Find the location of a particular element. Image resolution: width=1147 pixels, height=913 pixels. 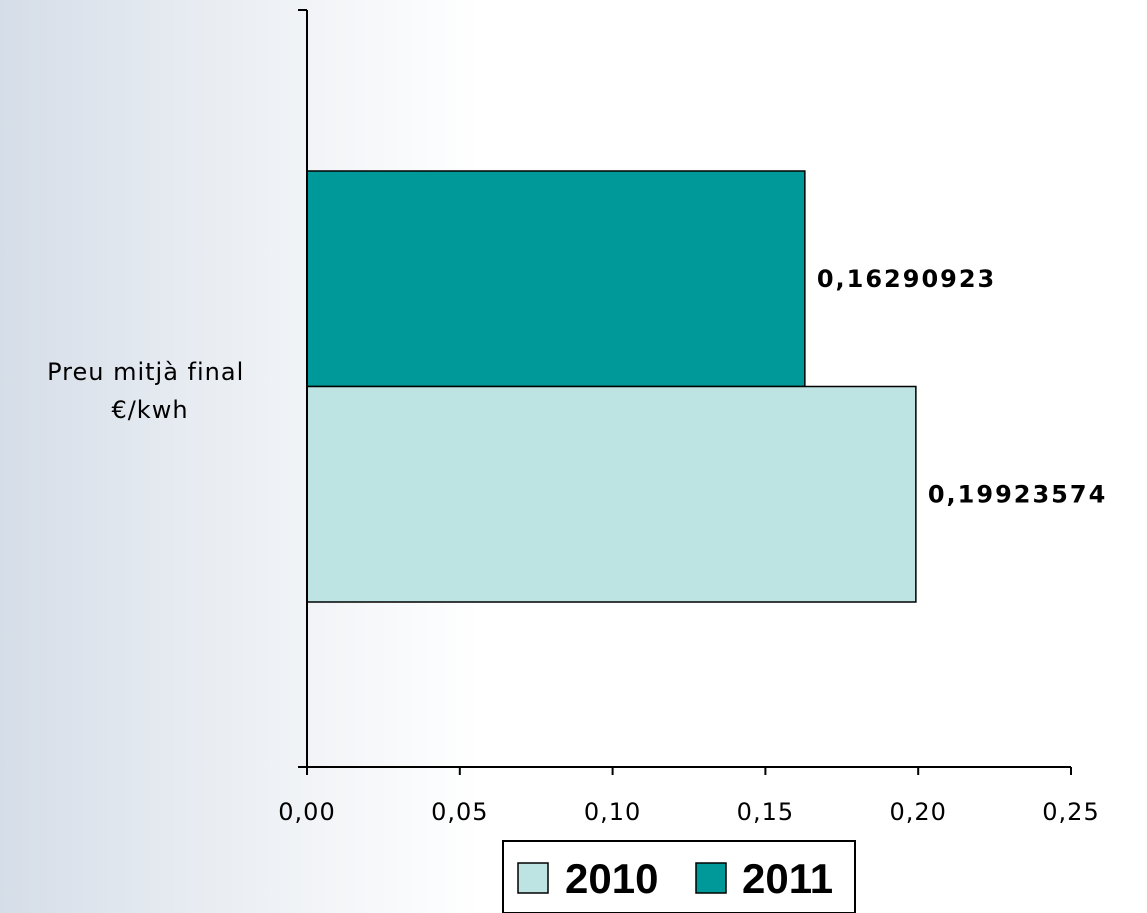

bar-2010 is located at coordinates (611, 494).